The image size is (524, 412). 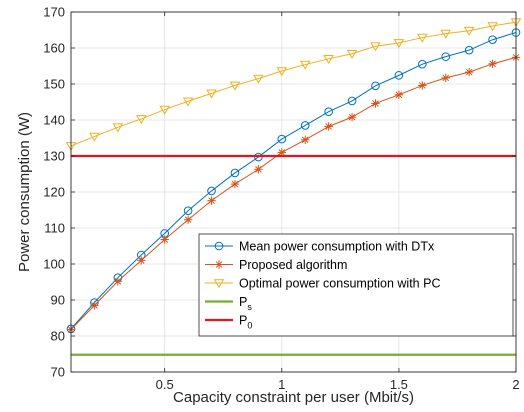 What do you see at coordinates (54, 48) in the screenshot?
I see `y-tick-label: 160` at bounding box center [54, 48].